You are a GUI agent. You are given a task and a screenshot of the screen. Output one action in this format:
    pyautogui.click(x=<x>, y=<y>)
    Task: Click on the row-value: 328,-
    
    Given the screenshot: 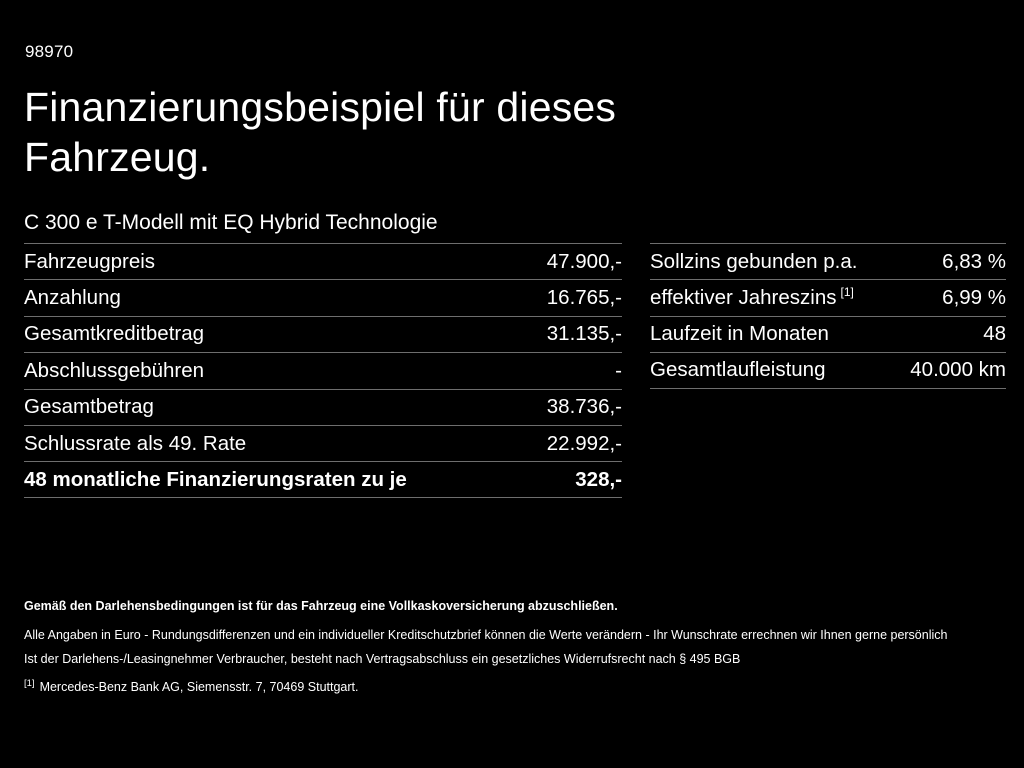 What is the action you would take?
    pyautogui.click(x=598, y=479)
    